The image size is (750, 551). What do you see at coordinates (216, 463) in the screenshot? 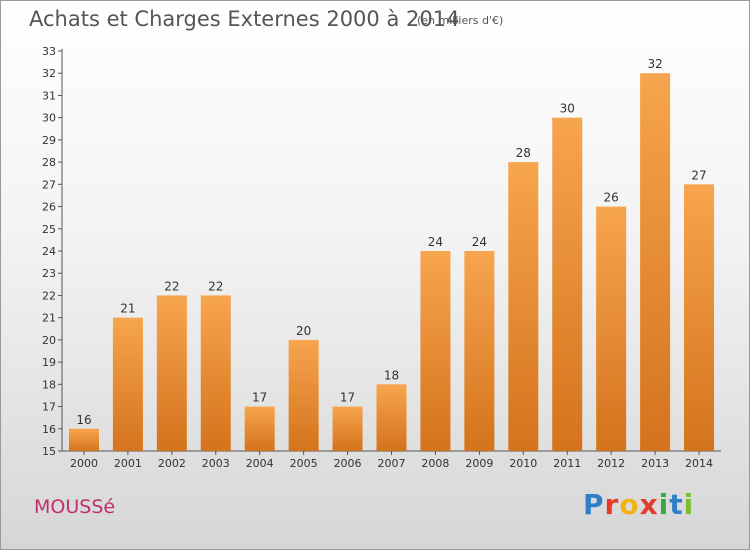
I see `x-tick-label-2003: 2003` at bounding box center [216, 463].